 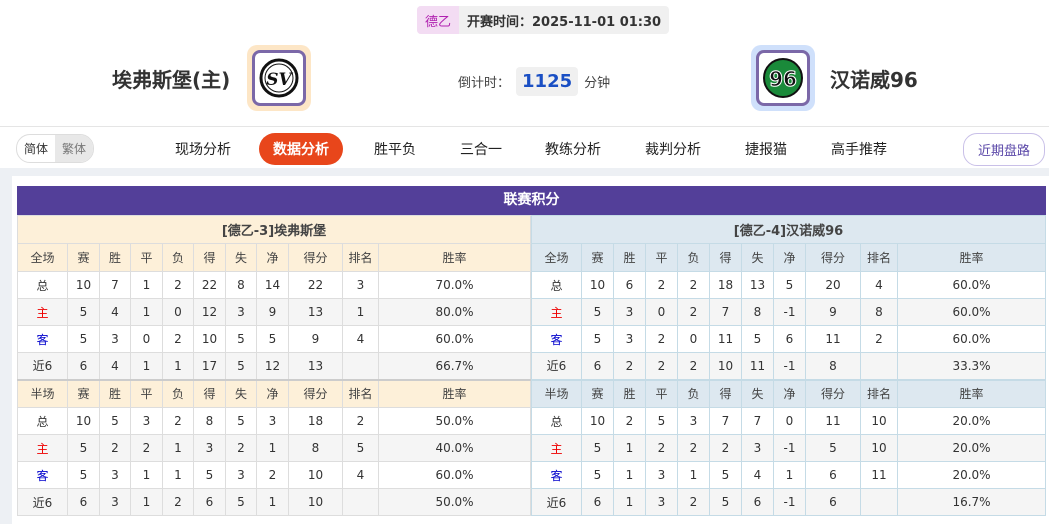 What do you see at coordinates (209, 285) in the screenshot?
I see `stat-cell: 22` at bounding box center [209, 285].